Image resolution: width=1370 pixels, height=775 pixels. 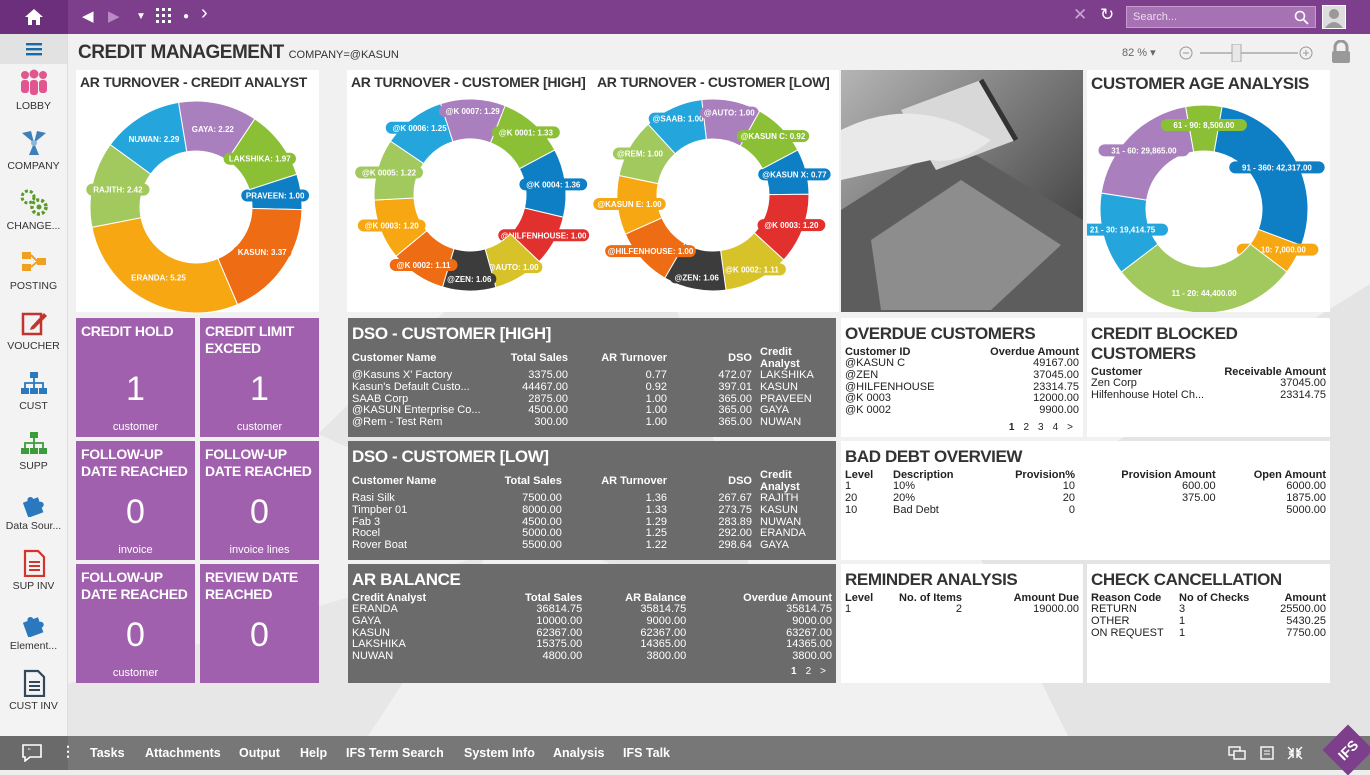 What do you see at coordinates (804, 671) in the screenshot?
I see `pagination: 1 2 >` at bounding box center [804, 671].